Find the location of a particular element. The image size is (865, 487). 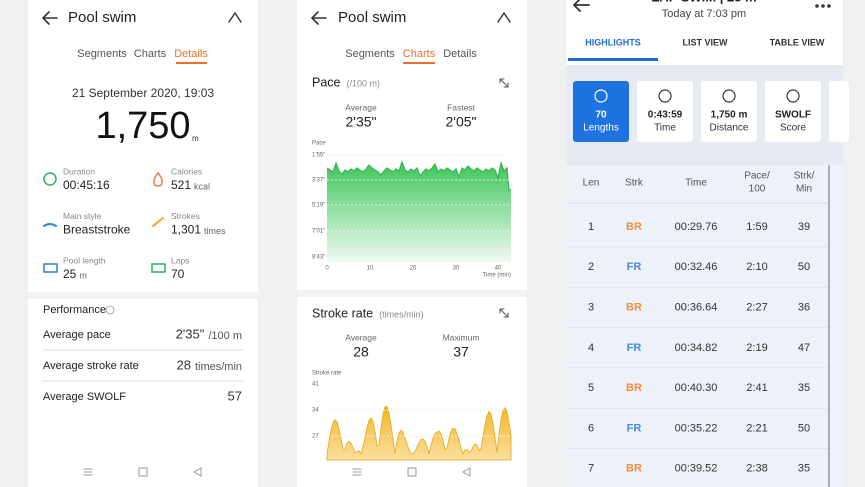

screen-title: LAP SWIM | 25 m is located at coordinates (703, 2).